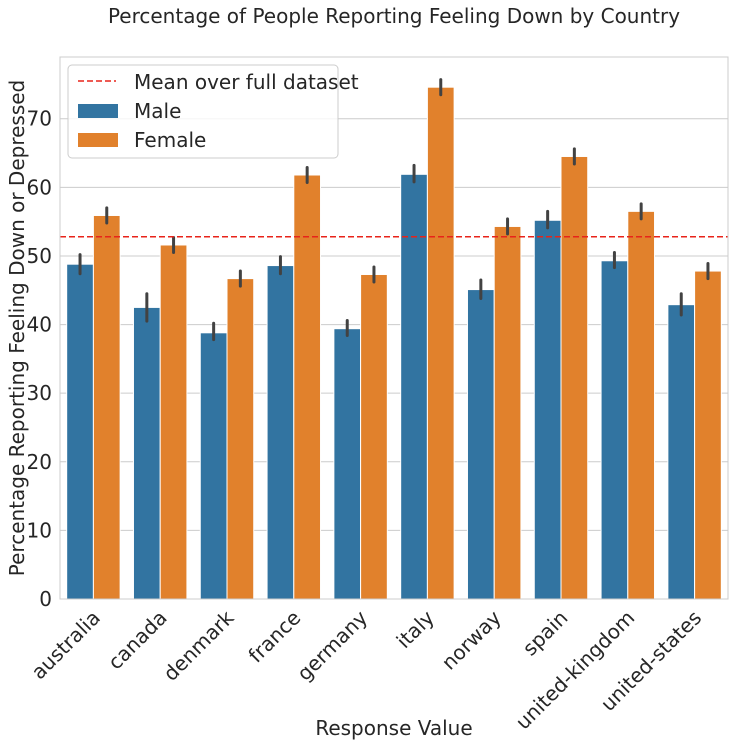 The height and width of the screenshot is (747, 736). Describe the element at coordinates (332, 645) in the screenshot. I see `x-tick-label: germany` at that location.